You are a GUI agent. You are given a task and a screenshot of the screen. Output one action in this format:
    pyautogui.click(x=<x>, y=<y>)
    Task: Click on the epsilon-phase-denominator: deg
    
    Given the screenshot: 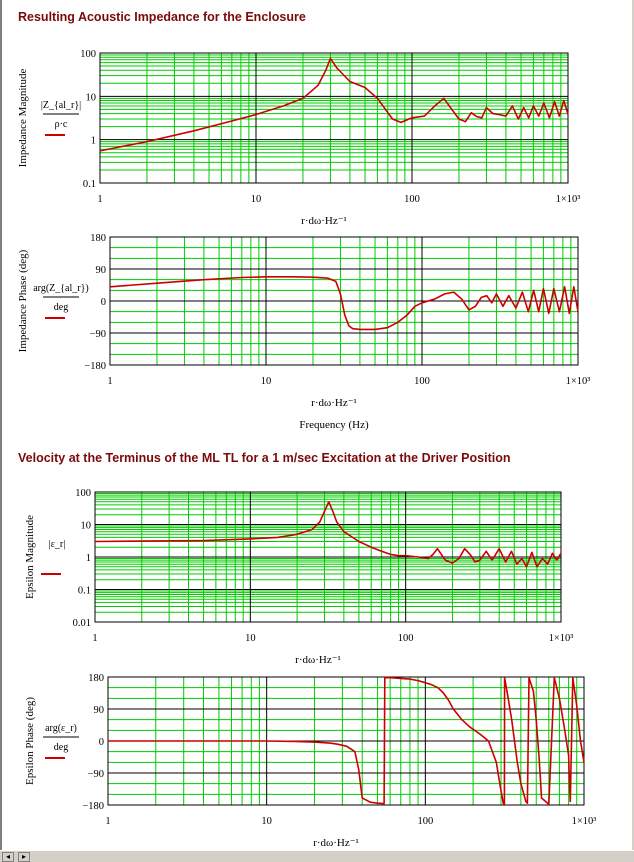 What is the action you would take?
    pyautogui.click(x=61, y=747)
    